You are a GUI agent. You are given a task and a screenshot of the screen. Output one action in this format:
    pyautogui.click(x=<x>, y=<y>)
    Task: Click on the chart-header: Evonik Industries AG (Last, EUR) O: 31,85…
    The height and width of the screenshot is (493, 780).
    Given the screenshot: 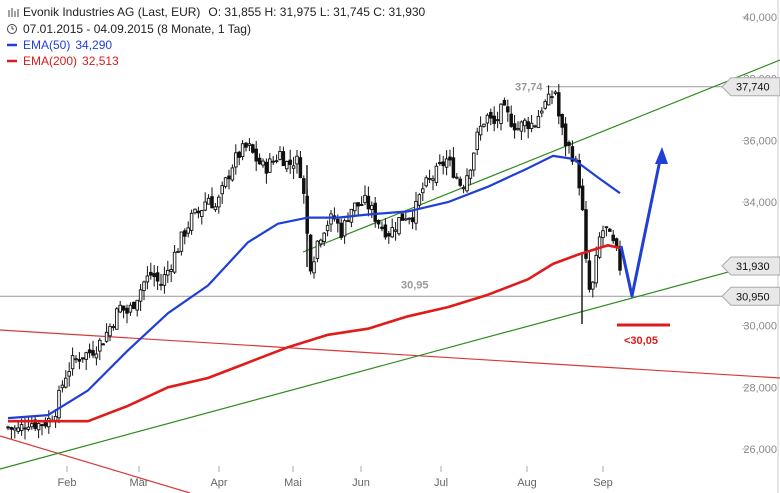 What is the action you would take?
    pyautogui.click(x=216, y=36)
    